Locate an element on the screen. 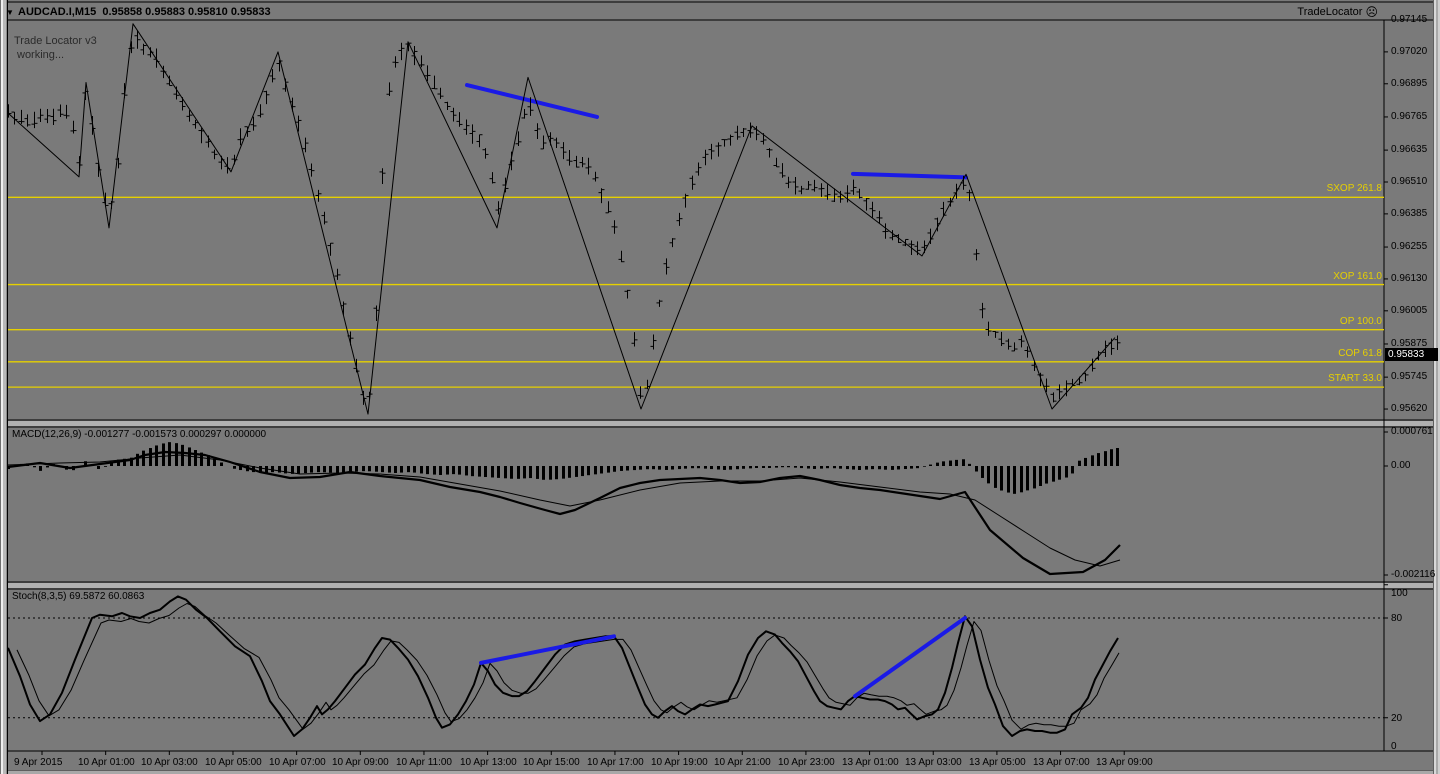 Image resolution: width=1440 pixels, height=774 pixels. price-axis-label: 0.96130 is located at coordinates (1409, 278).